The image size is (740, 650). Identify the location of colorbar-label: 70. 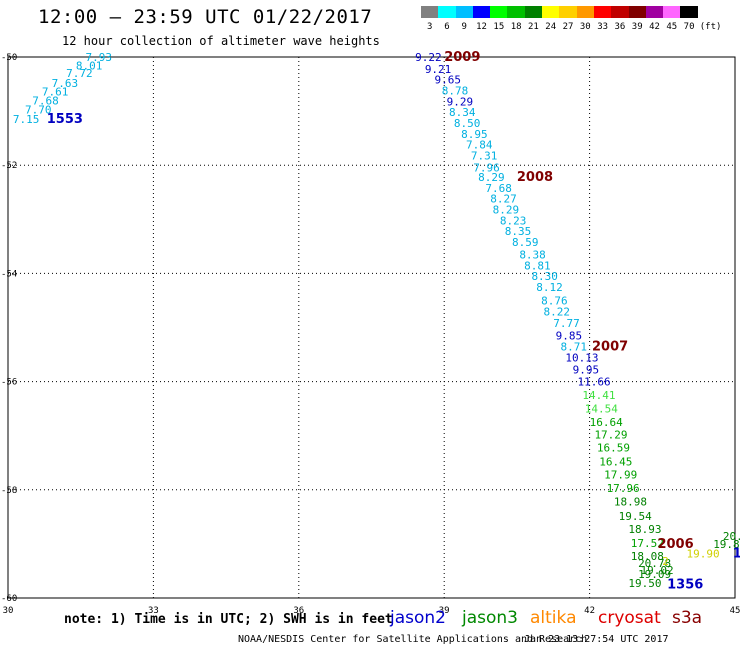
(689, 27).